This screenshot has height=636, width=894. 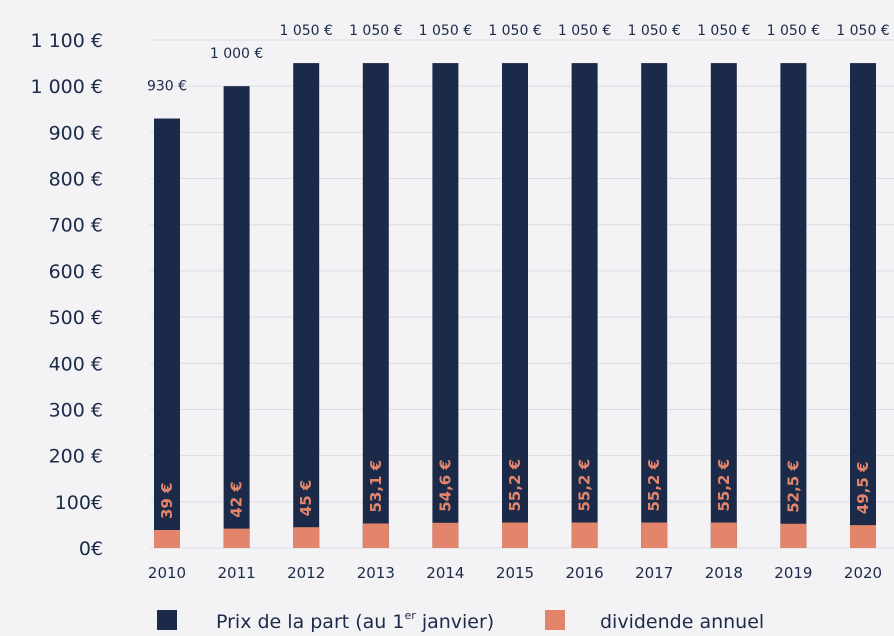 What do you see at coordinates (376, 486) in the screenshot?
I see `dividend-value-label: 53,1 €` at bounding box center [376, 486].